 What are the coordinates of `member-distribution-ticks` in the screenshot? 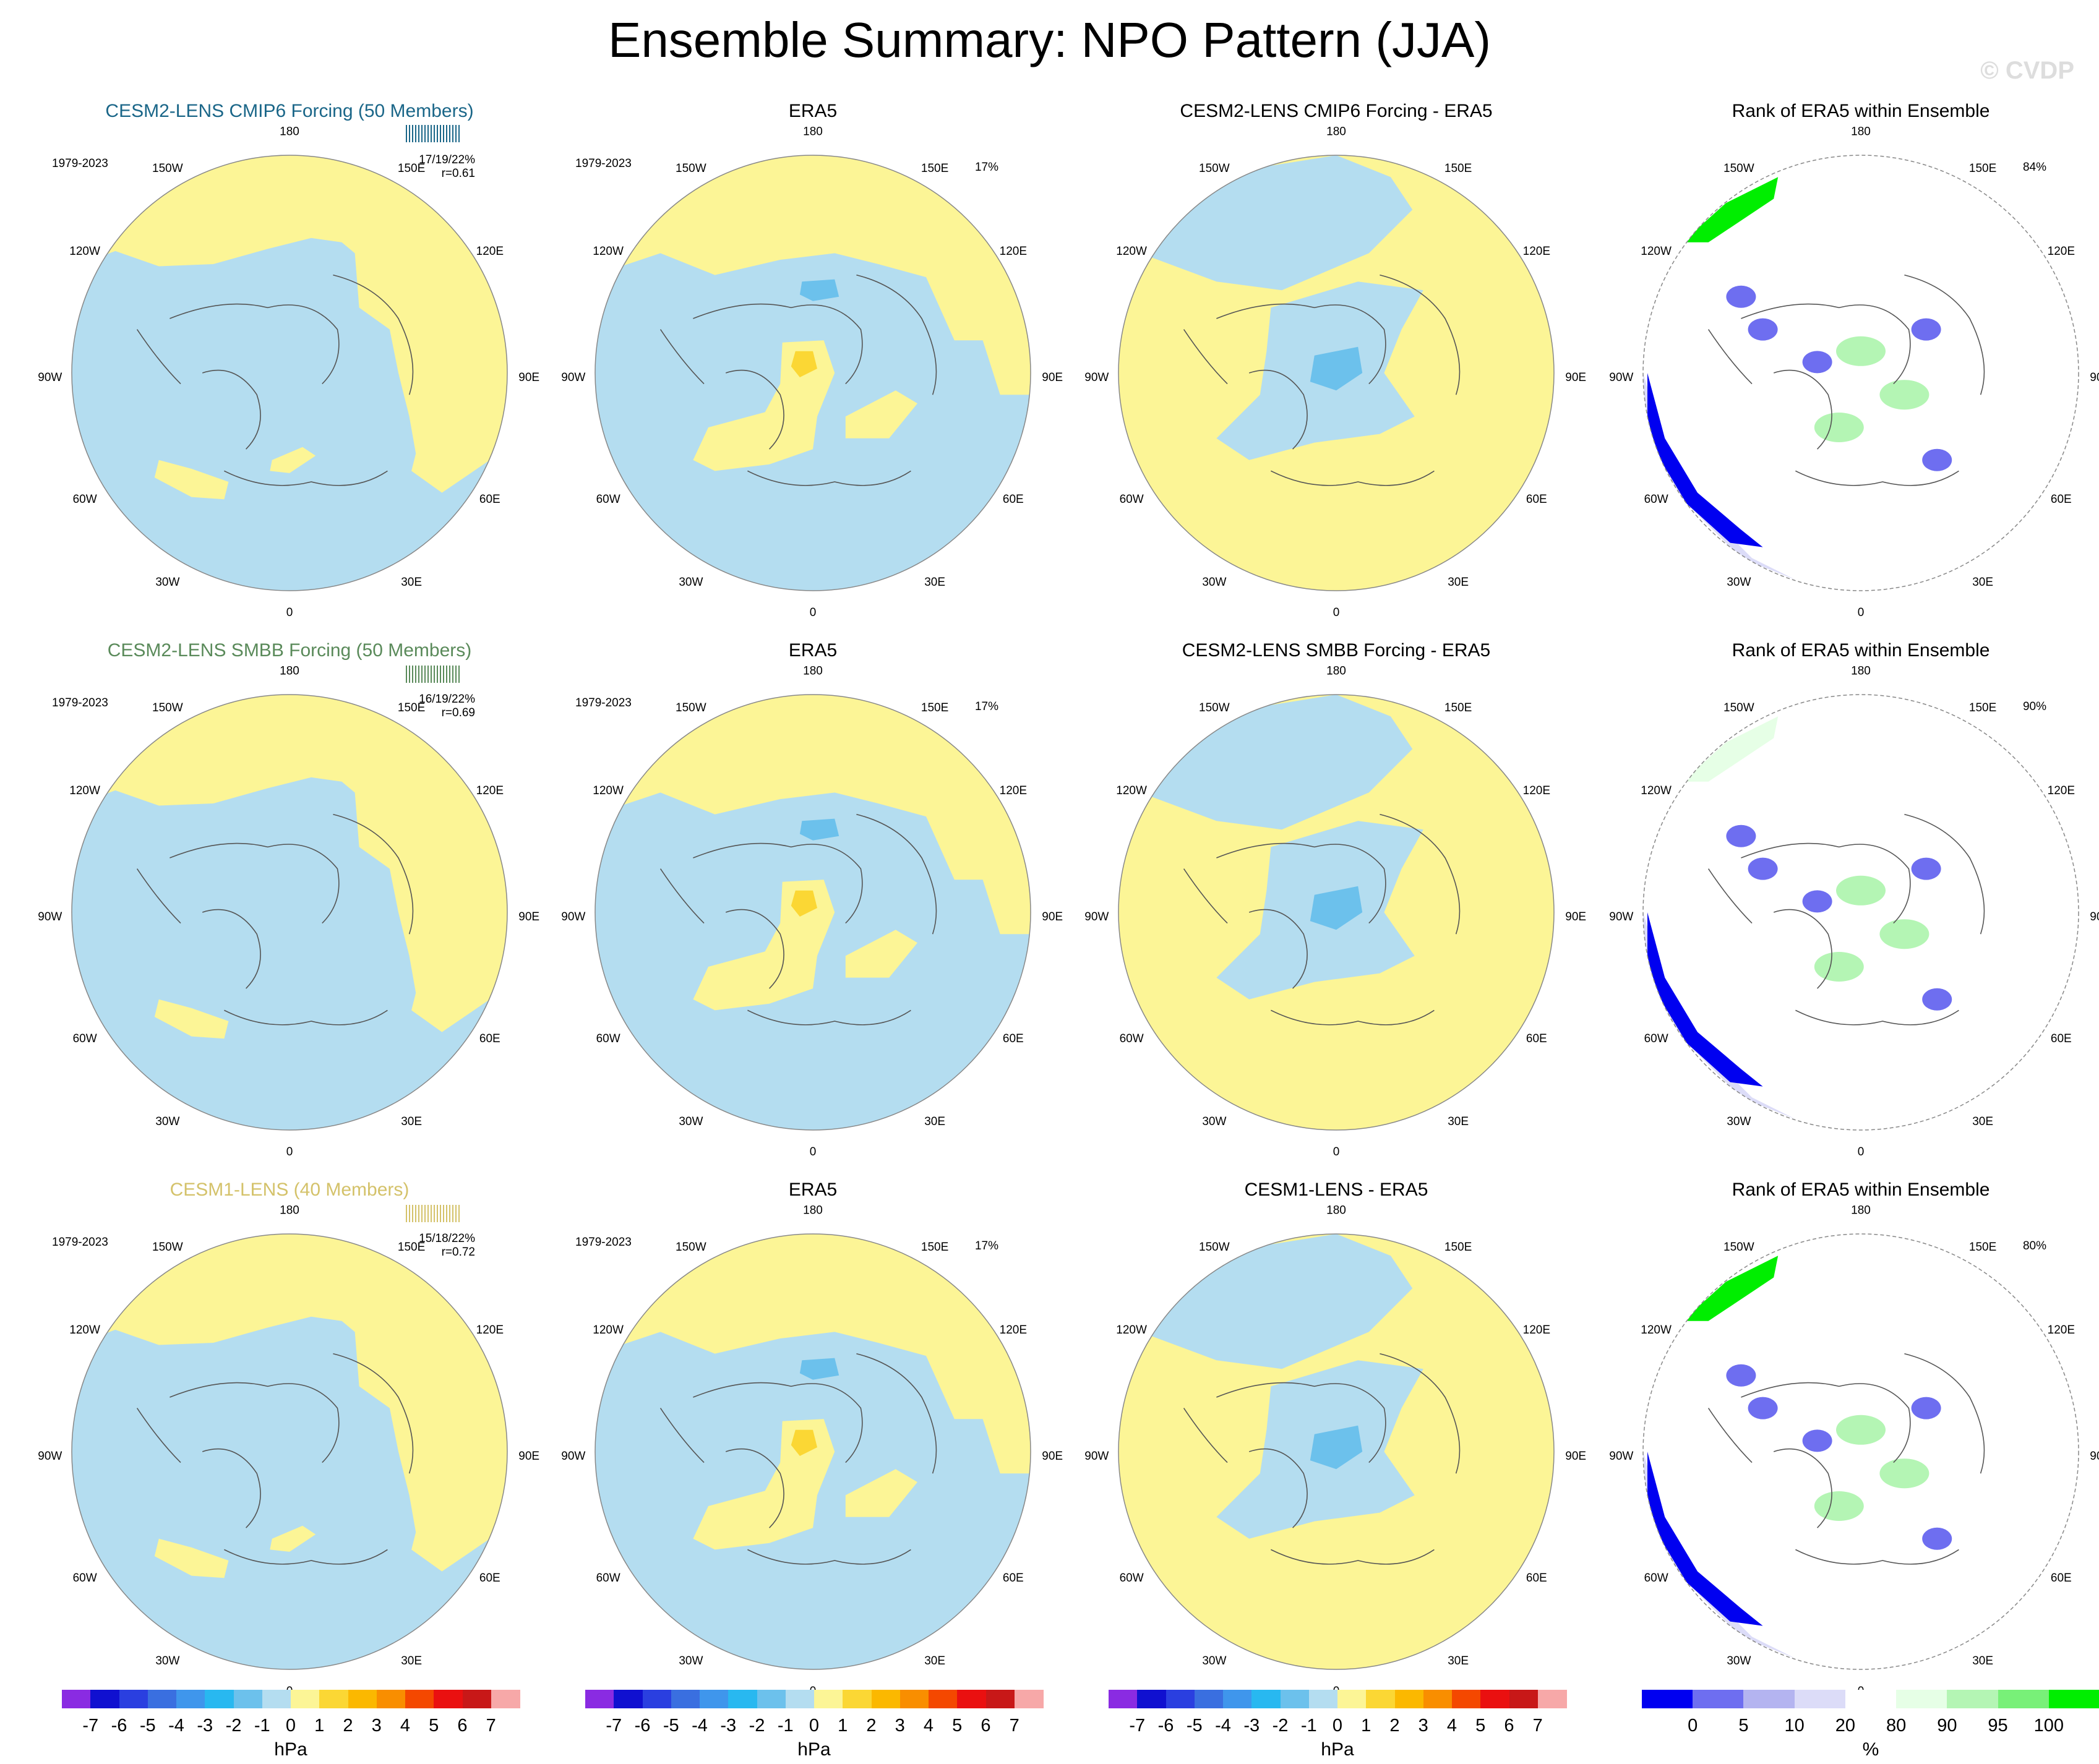 It's located at (433, 1213).